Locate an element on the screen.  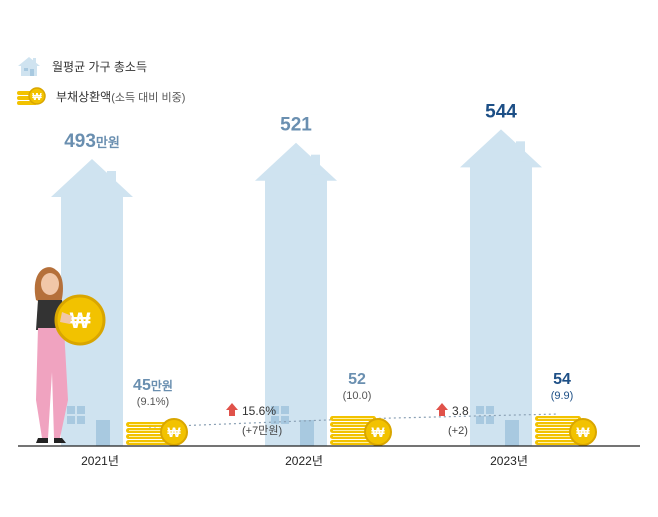
change-annotation: 15.6% (+7만원) is located at coordinates (254, 420).